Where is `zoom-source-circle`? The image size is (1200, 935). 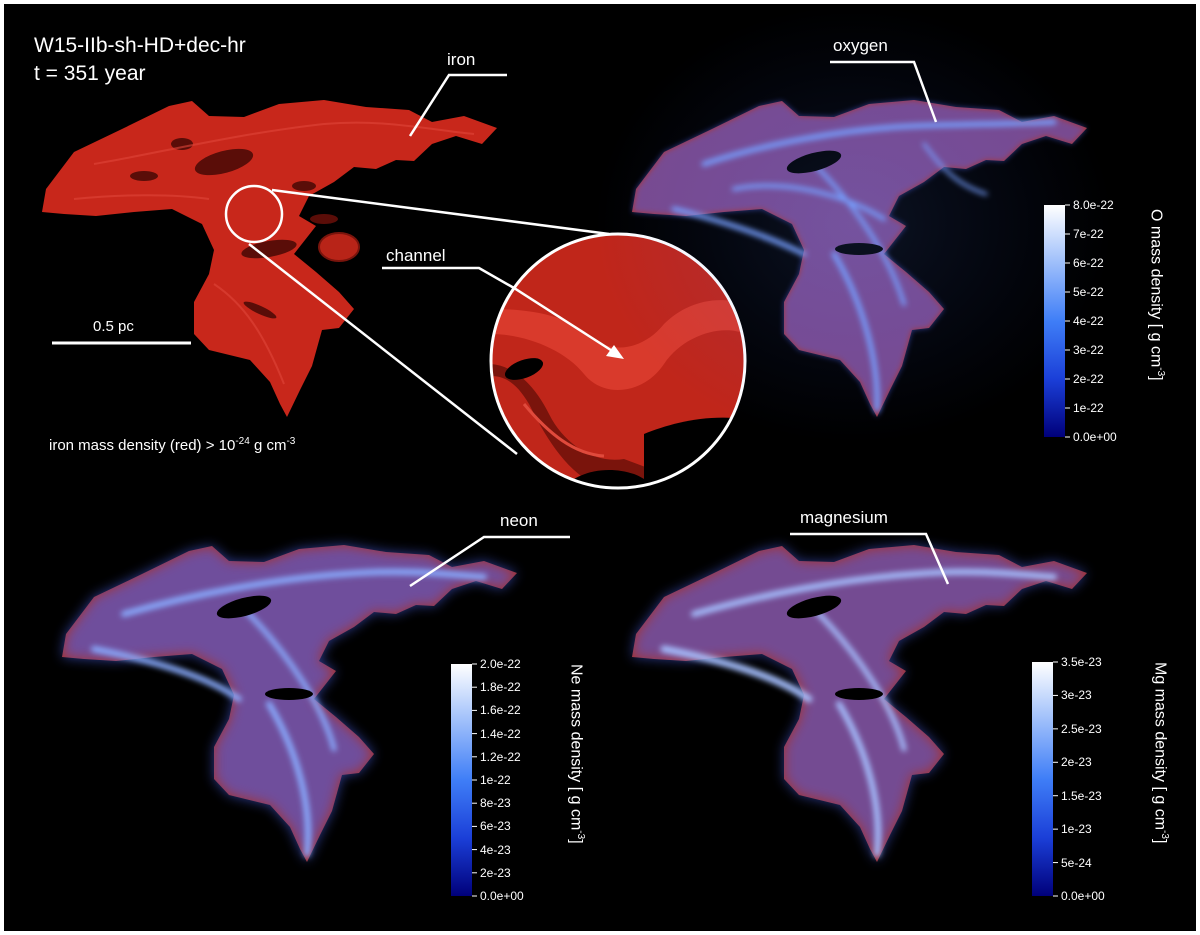 zoom-source-circle is located at coordinates (254, 214).